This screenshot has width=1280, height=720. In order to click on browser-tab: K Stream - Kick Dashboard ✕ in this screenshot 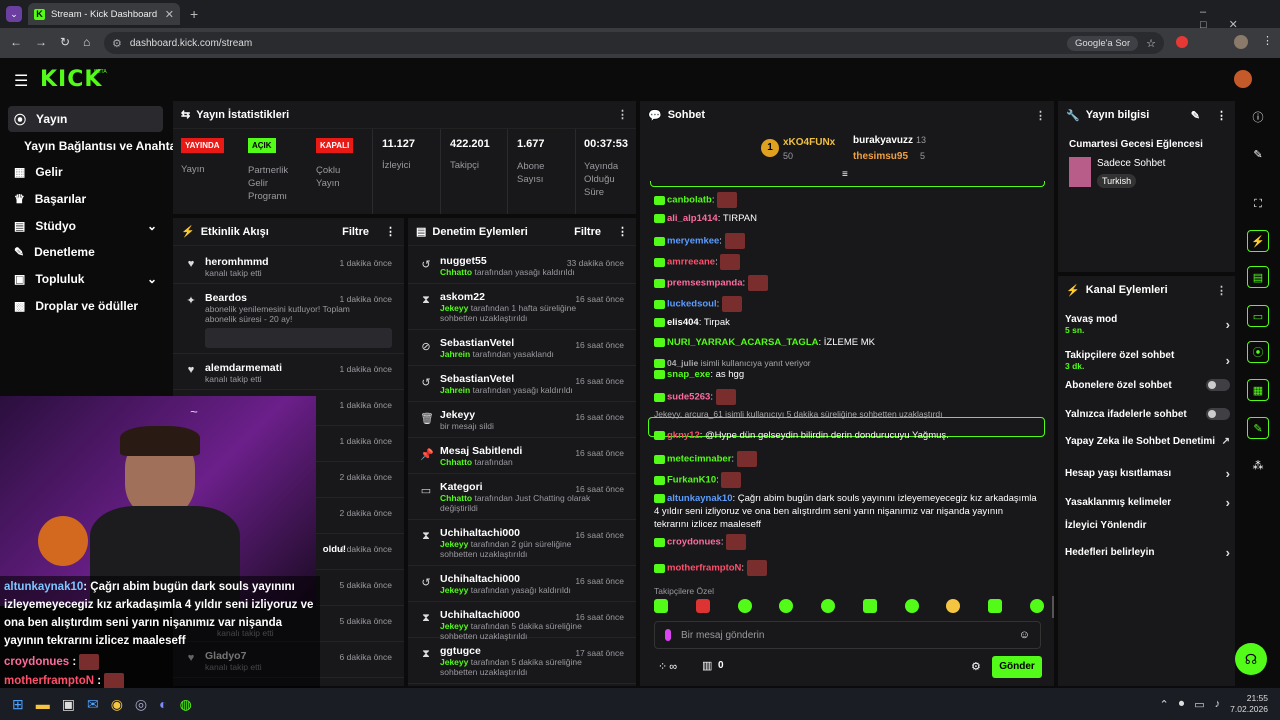, I will do `click(104, 14)`.